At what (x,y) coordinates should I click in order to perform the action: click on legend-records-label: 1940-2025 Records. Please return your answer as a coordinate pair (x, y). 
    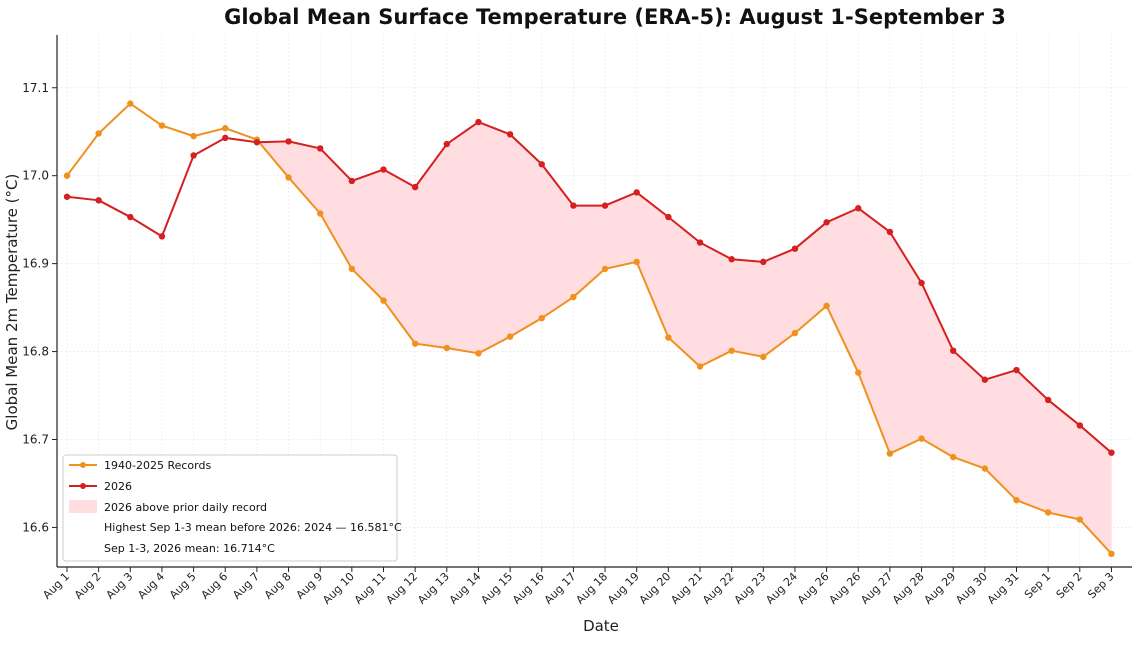
    Looking at the image, I should click on (157, 465).